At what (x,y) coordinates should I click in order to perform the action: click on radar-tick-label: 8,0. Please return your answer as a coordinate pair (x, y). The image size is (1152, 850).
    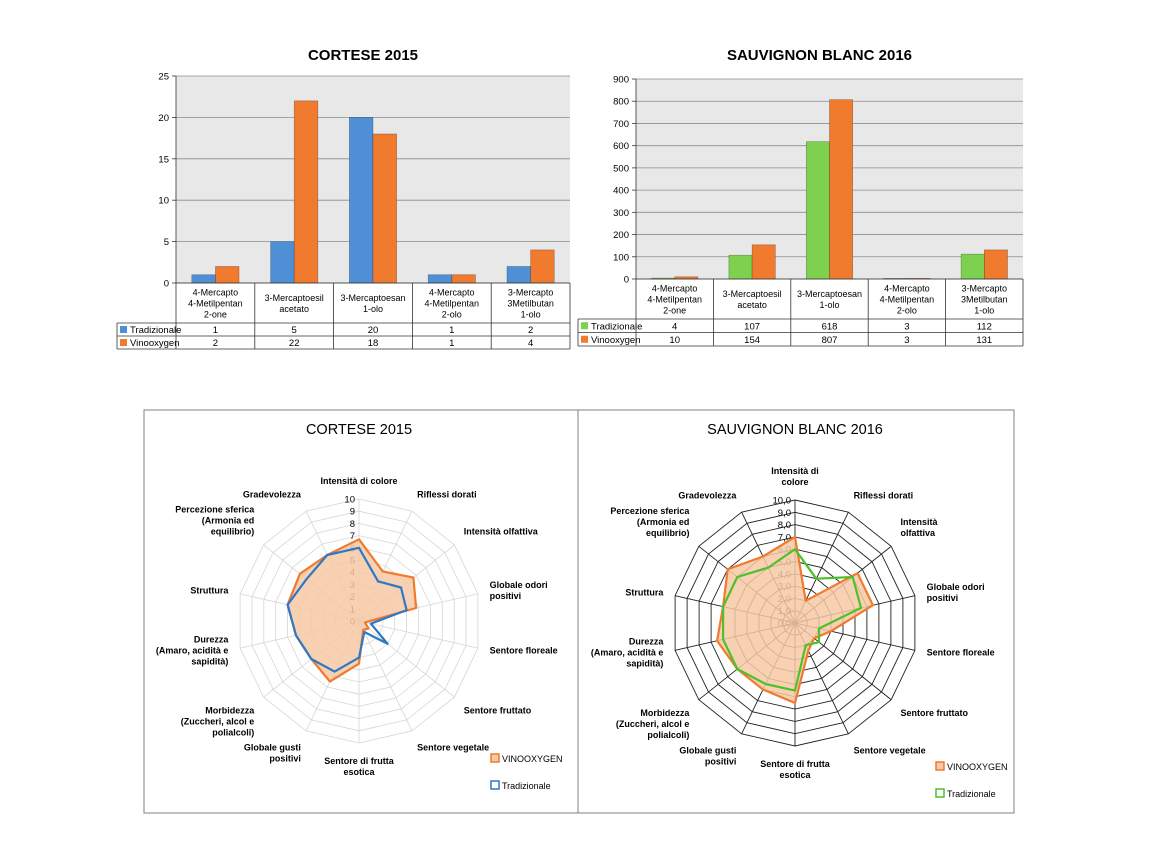
    Looking at the image, I should click on (784, 525).